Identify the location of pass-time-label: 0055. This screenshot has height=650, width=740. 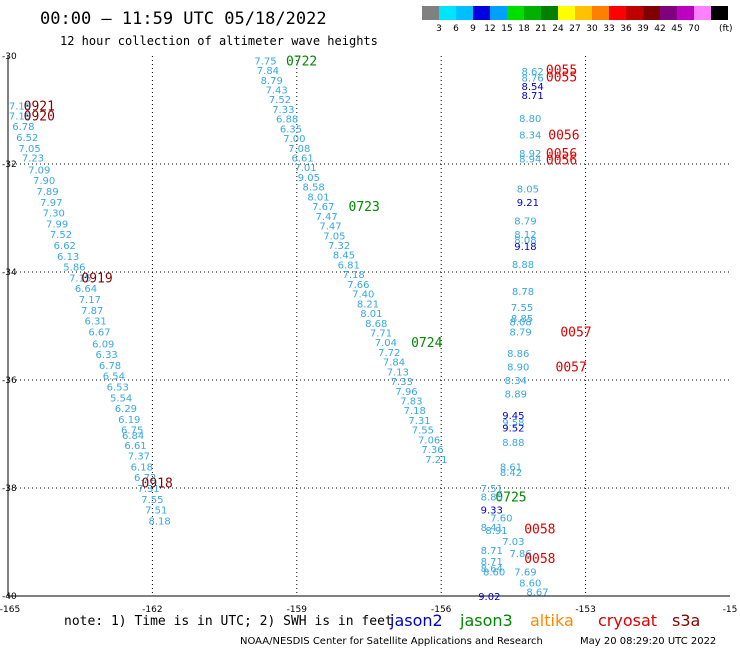
(561, 78).